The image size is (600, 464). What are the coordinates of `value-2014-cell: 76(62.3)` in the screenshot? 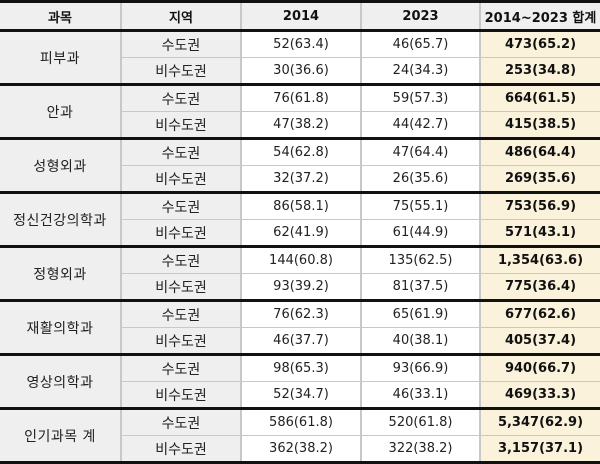 It's located at (300, 313).